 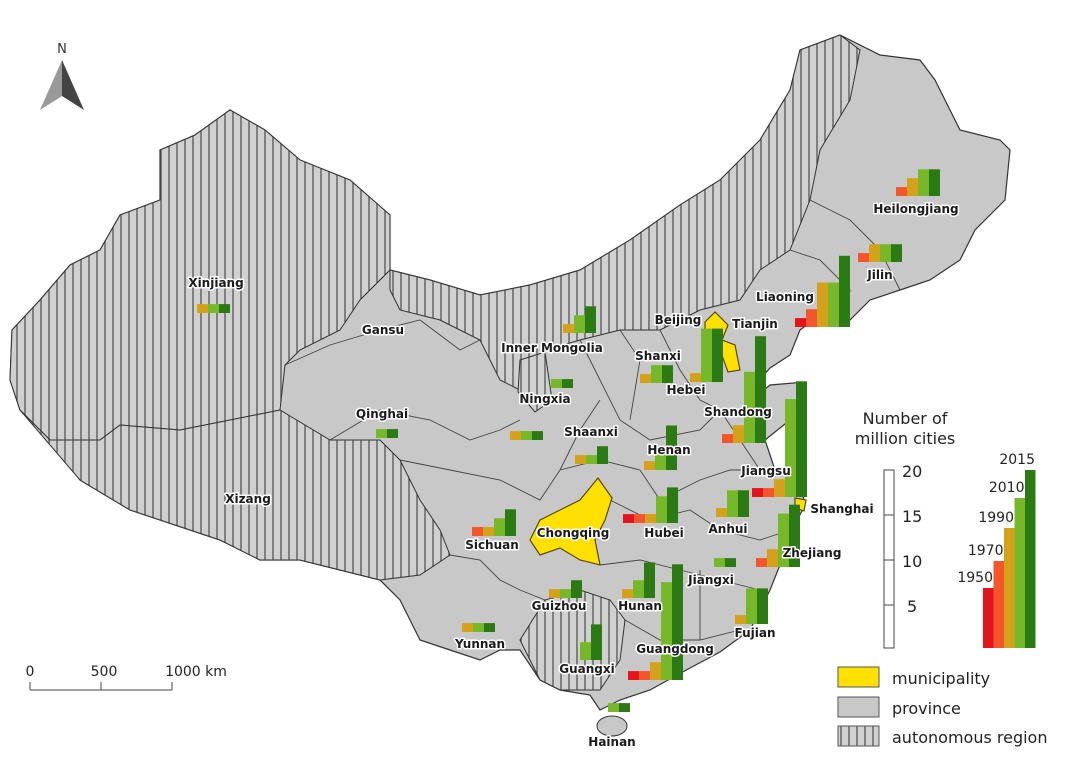 What do you see at coordinates (666, 631) in the screenshot?
I see `bar-guangdong-2010` at bounding box center [666, 631].